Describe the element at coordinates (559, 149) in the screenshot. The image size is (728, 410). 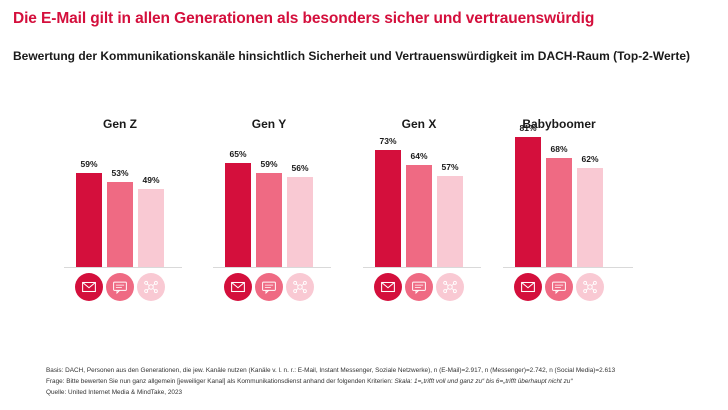
I see `data-label: 68%` at that location.